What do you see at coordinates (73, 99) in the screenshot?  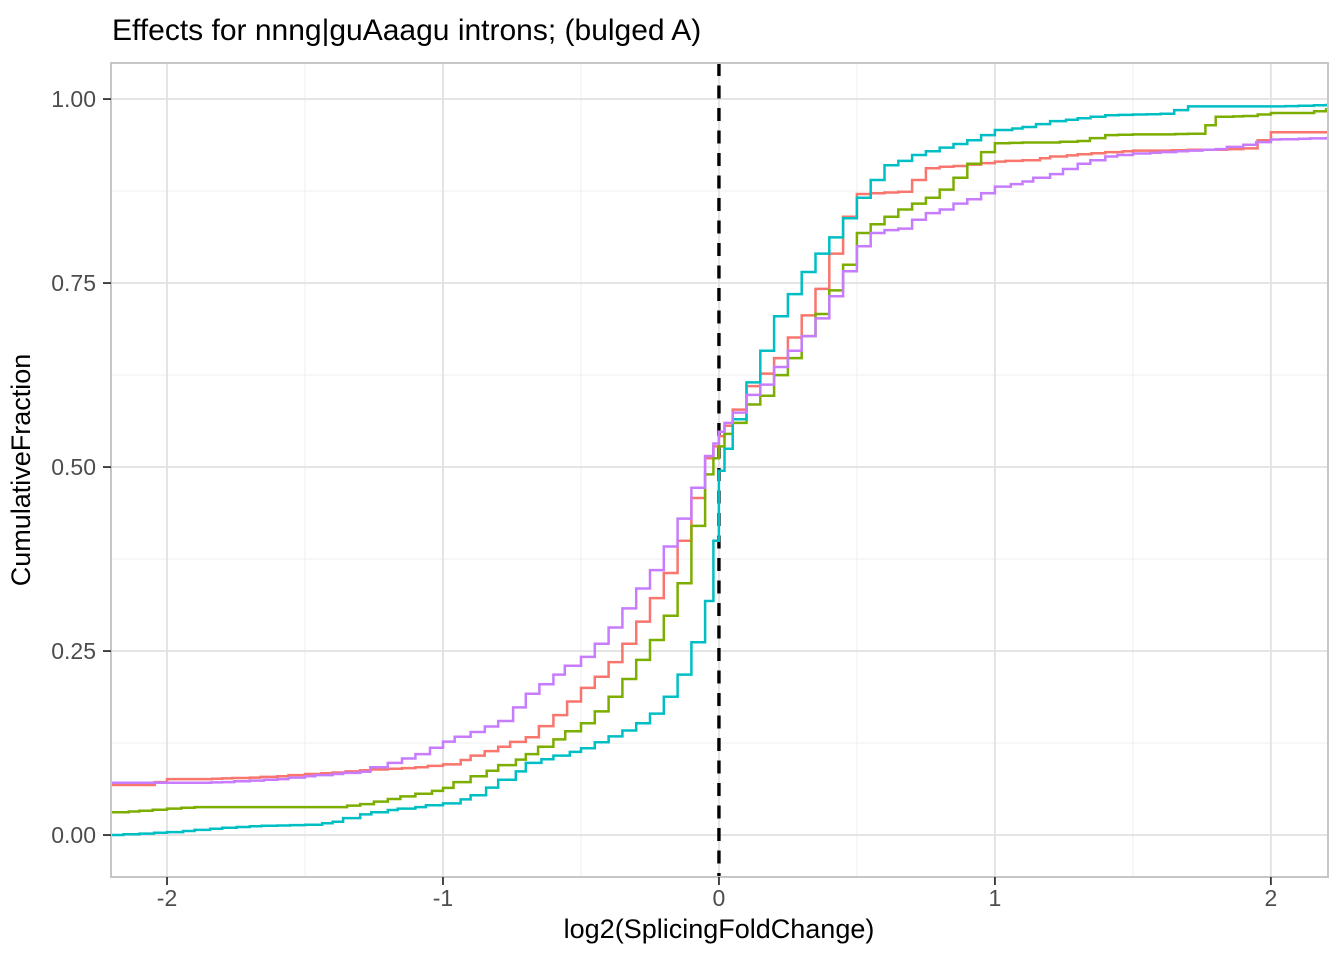 I see `y-tick-label: 1.00` at bounding box center [73, 99].